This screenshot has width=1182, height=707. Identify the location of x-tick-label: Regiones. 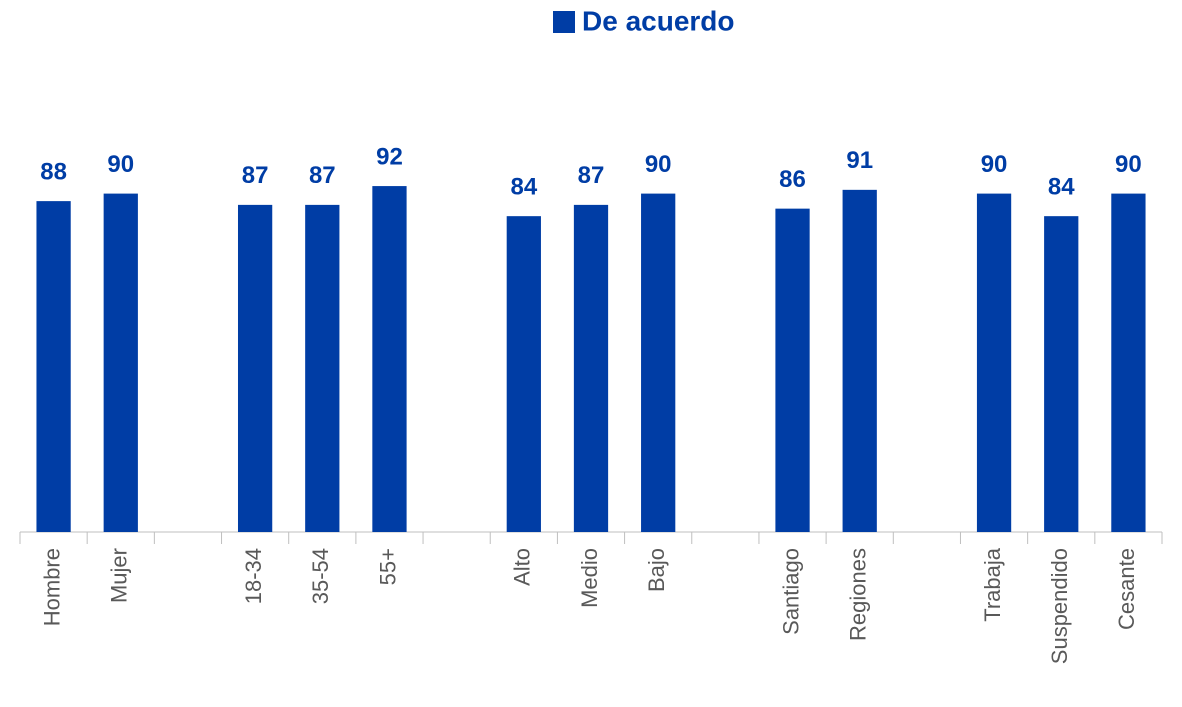
(858, 594).